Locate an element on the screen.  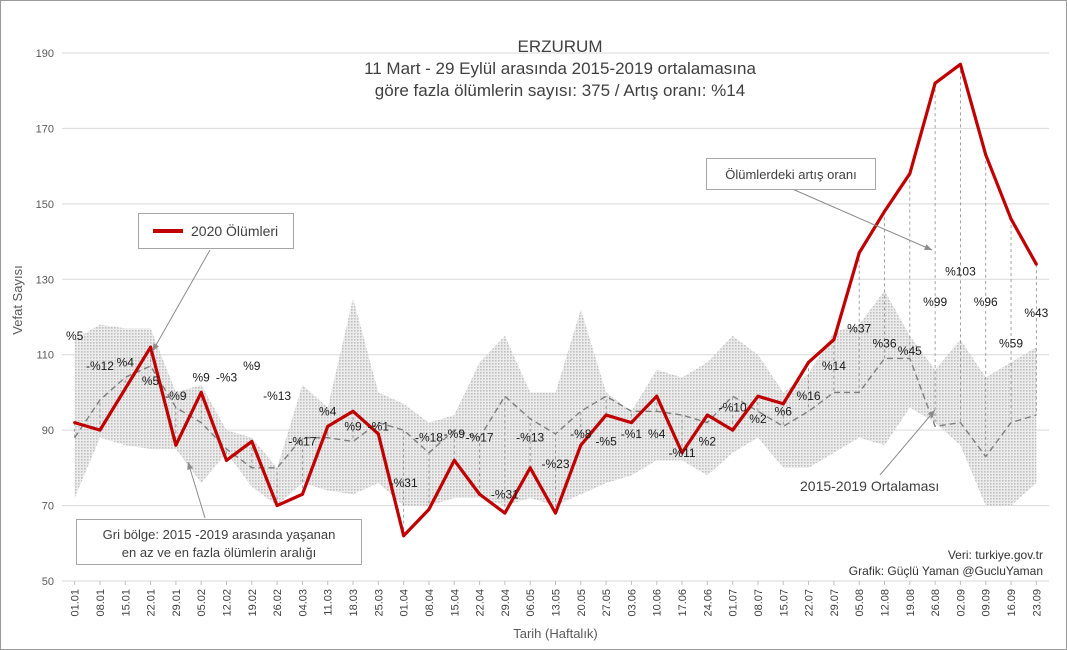
x-tick-label: 15.01 is located at coordinates (126, 603).